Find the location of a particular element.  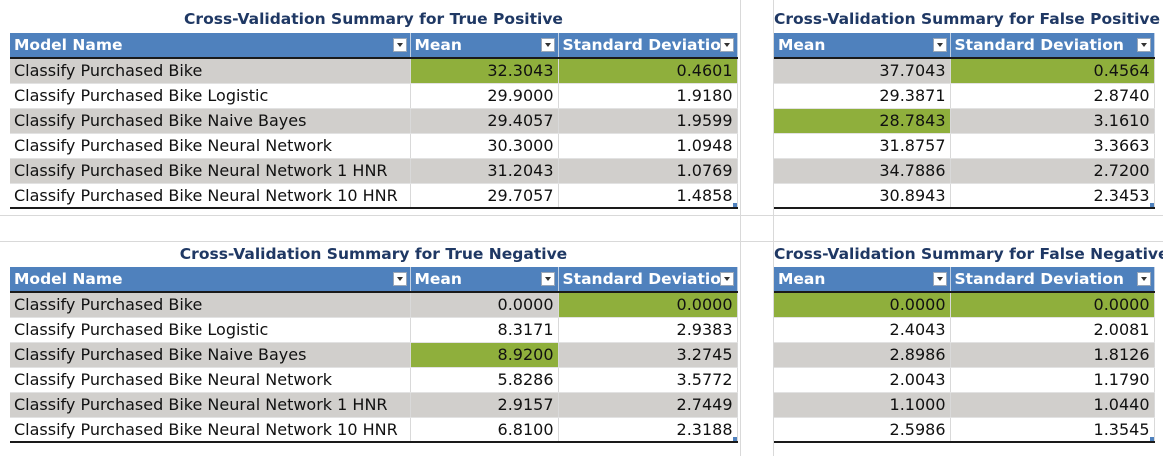

mean-cell: 2.5986 is located at coordinates (862, 430).